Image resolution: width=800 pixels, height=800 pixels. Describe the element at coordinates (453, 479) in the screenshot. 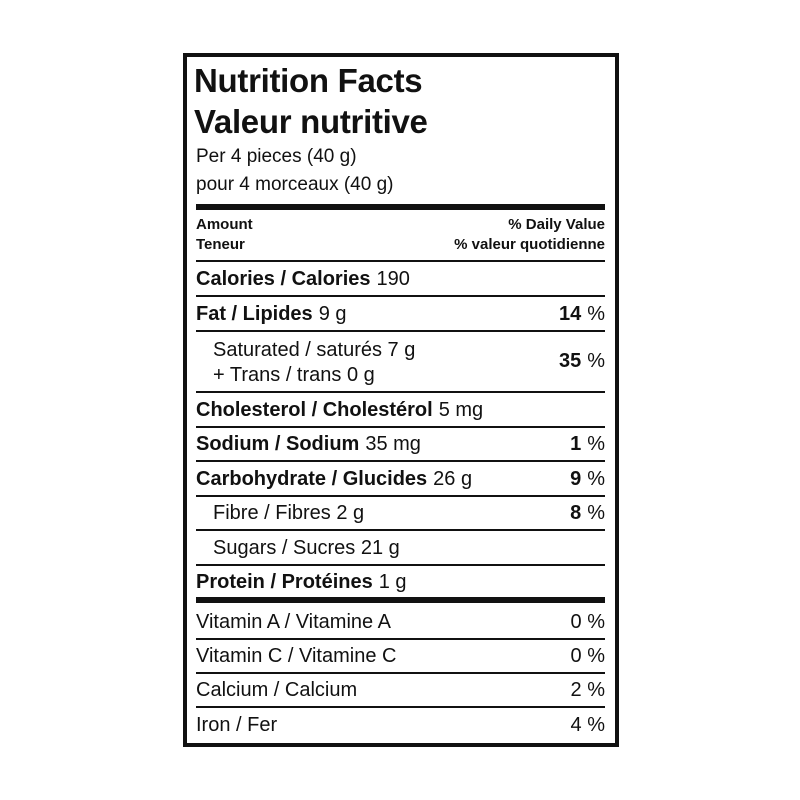

I see `nutrient-amount: 26 g` at that location.